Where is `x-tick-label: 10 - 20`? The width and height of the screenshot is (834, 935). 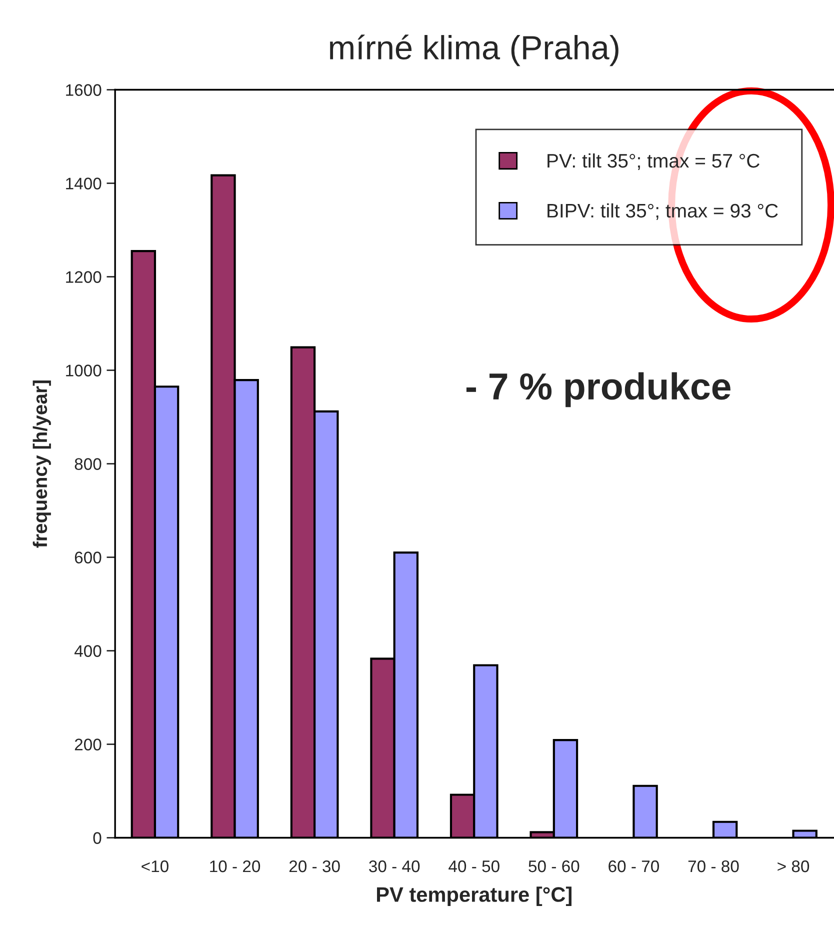
x-tick-label: 10 - 20 is located at coordinates (235, 866).